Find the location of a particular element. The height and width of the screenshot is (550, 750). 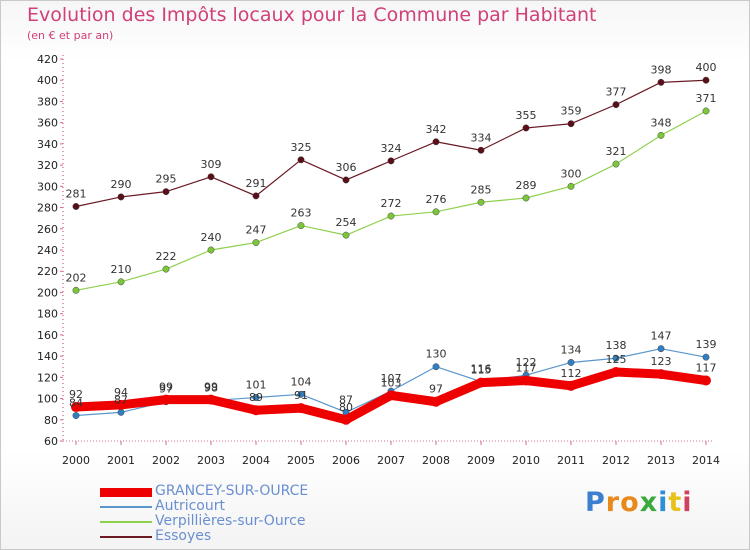

data-label-grancey-sur-ource: 80 is located at coordinates (346, 407).